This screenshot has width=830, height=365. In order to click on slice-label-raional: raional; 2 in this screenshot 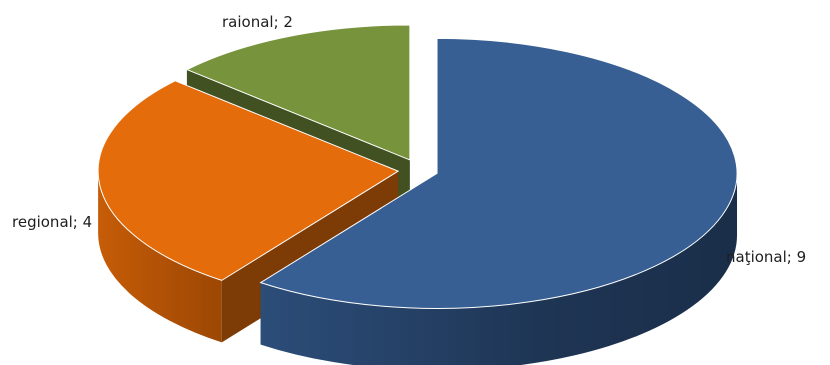, I will do `click(257, 22)`.